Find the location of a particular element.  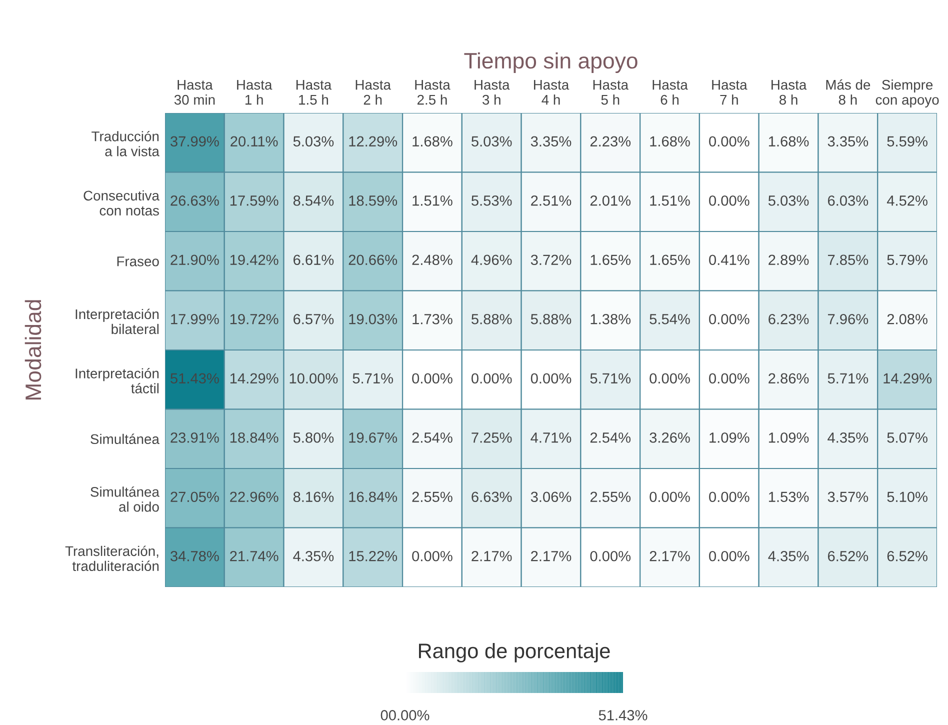

data-label: 27.05% is located at coordinates (194, 497).